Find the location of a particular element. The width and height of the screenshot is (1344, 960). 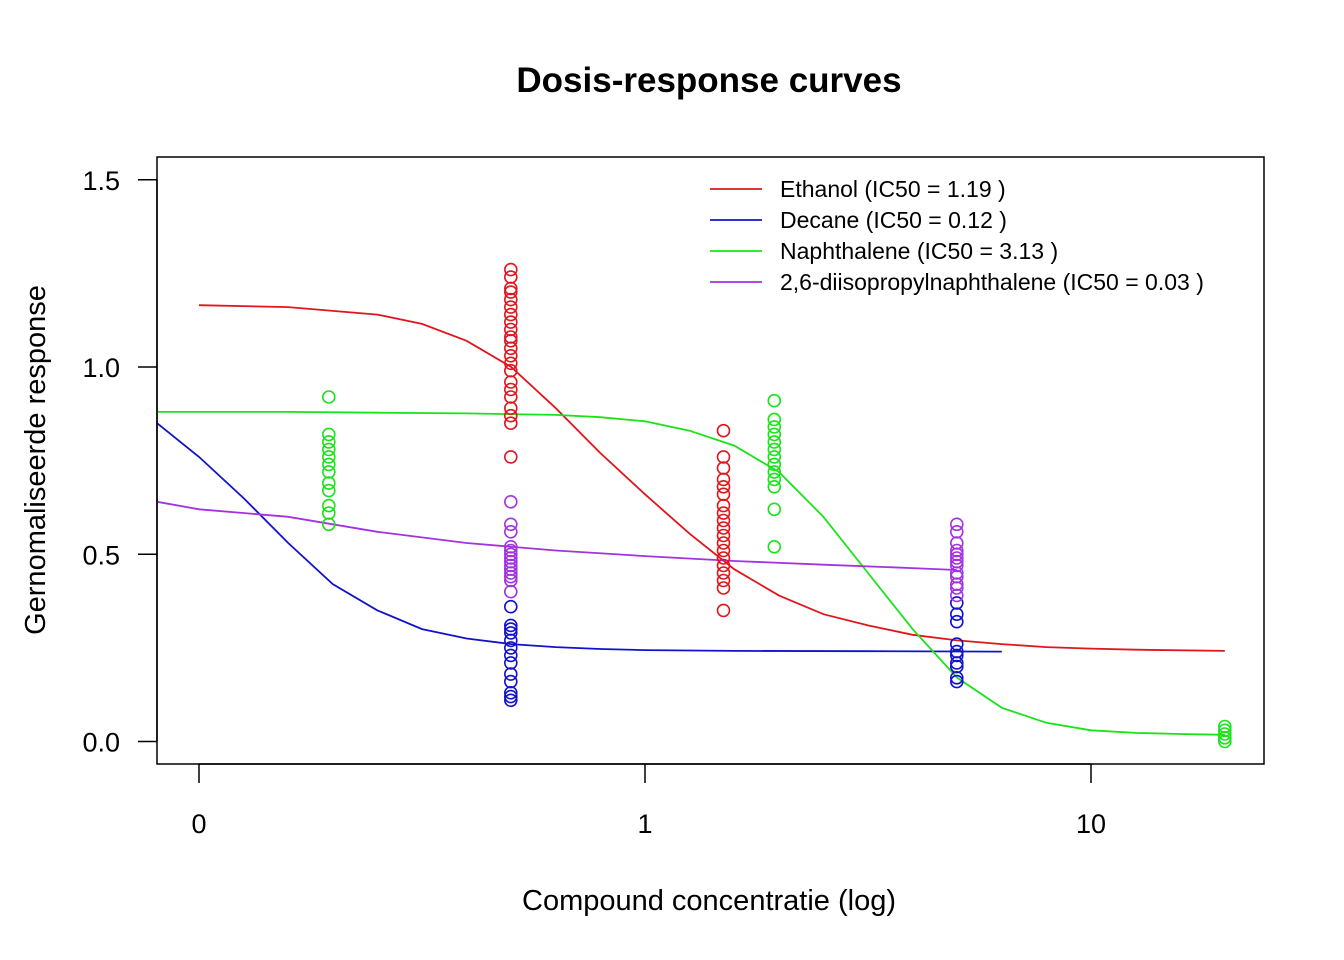

x-axis-label: Compound concentratie (log) is located at coordinates (709, 901).